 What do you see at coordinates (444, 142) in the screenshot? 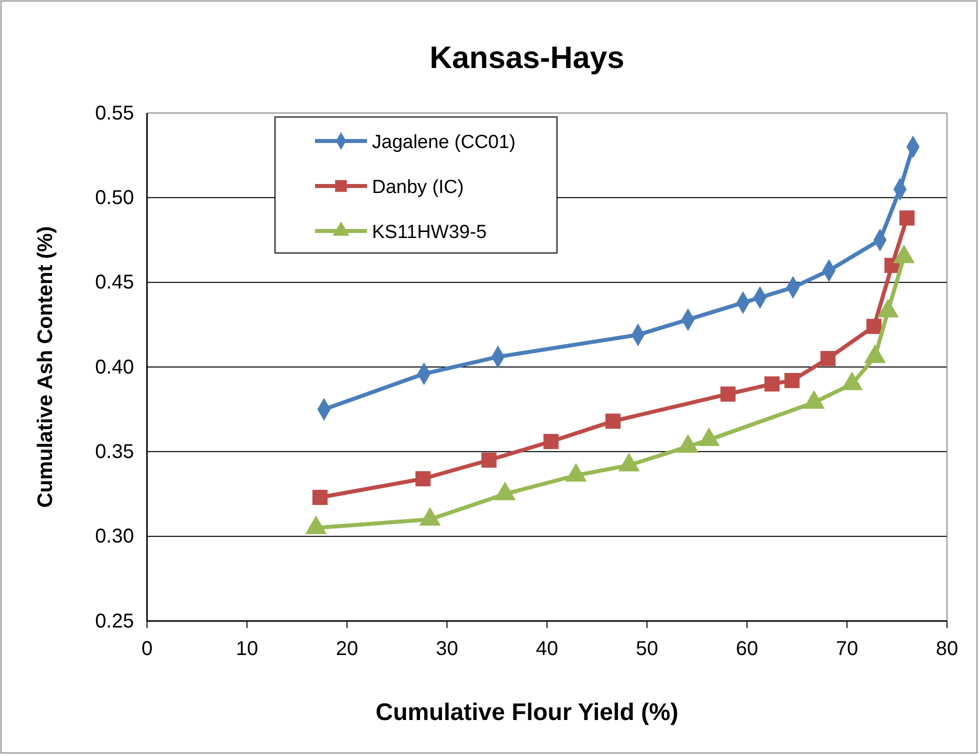
I see `legend-label: Jagalene (CC01)` at bounding box center [444, 142].